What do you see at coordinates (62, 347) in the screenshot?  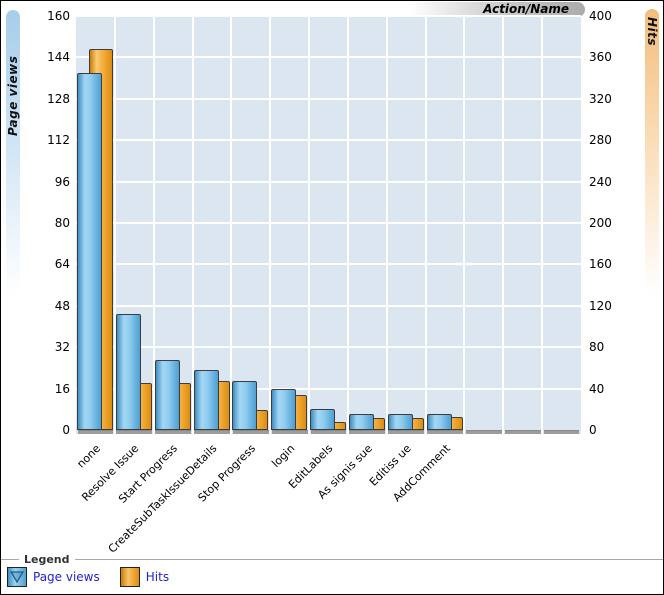 I see `y-tick-left: 32` at bounding box center [62, 347].